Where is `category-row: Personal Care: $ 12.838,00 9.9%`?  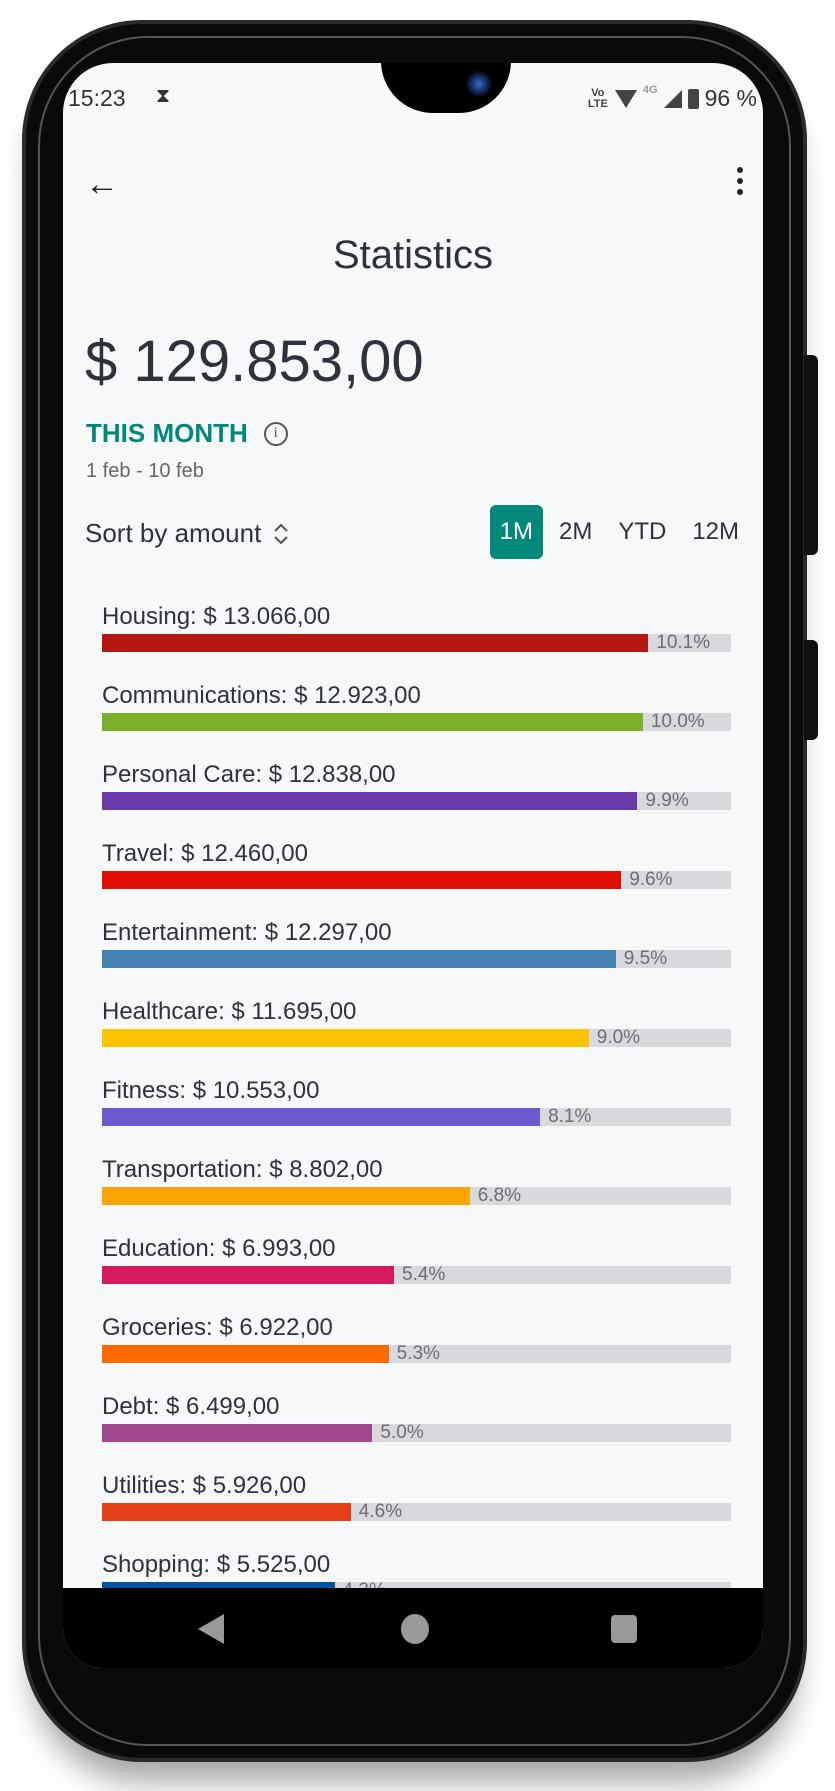
category-row: Personal Care: $ 12.838,00 9.9% is located at coordinates (416, 800).